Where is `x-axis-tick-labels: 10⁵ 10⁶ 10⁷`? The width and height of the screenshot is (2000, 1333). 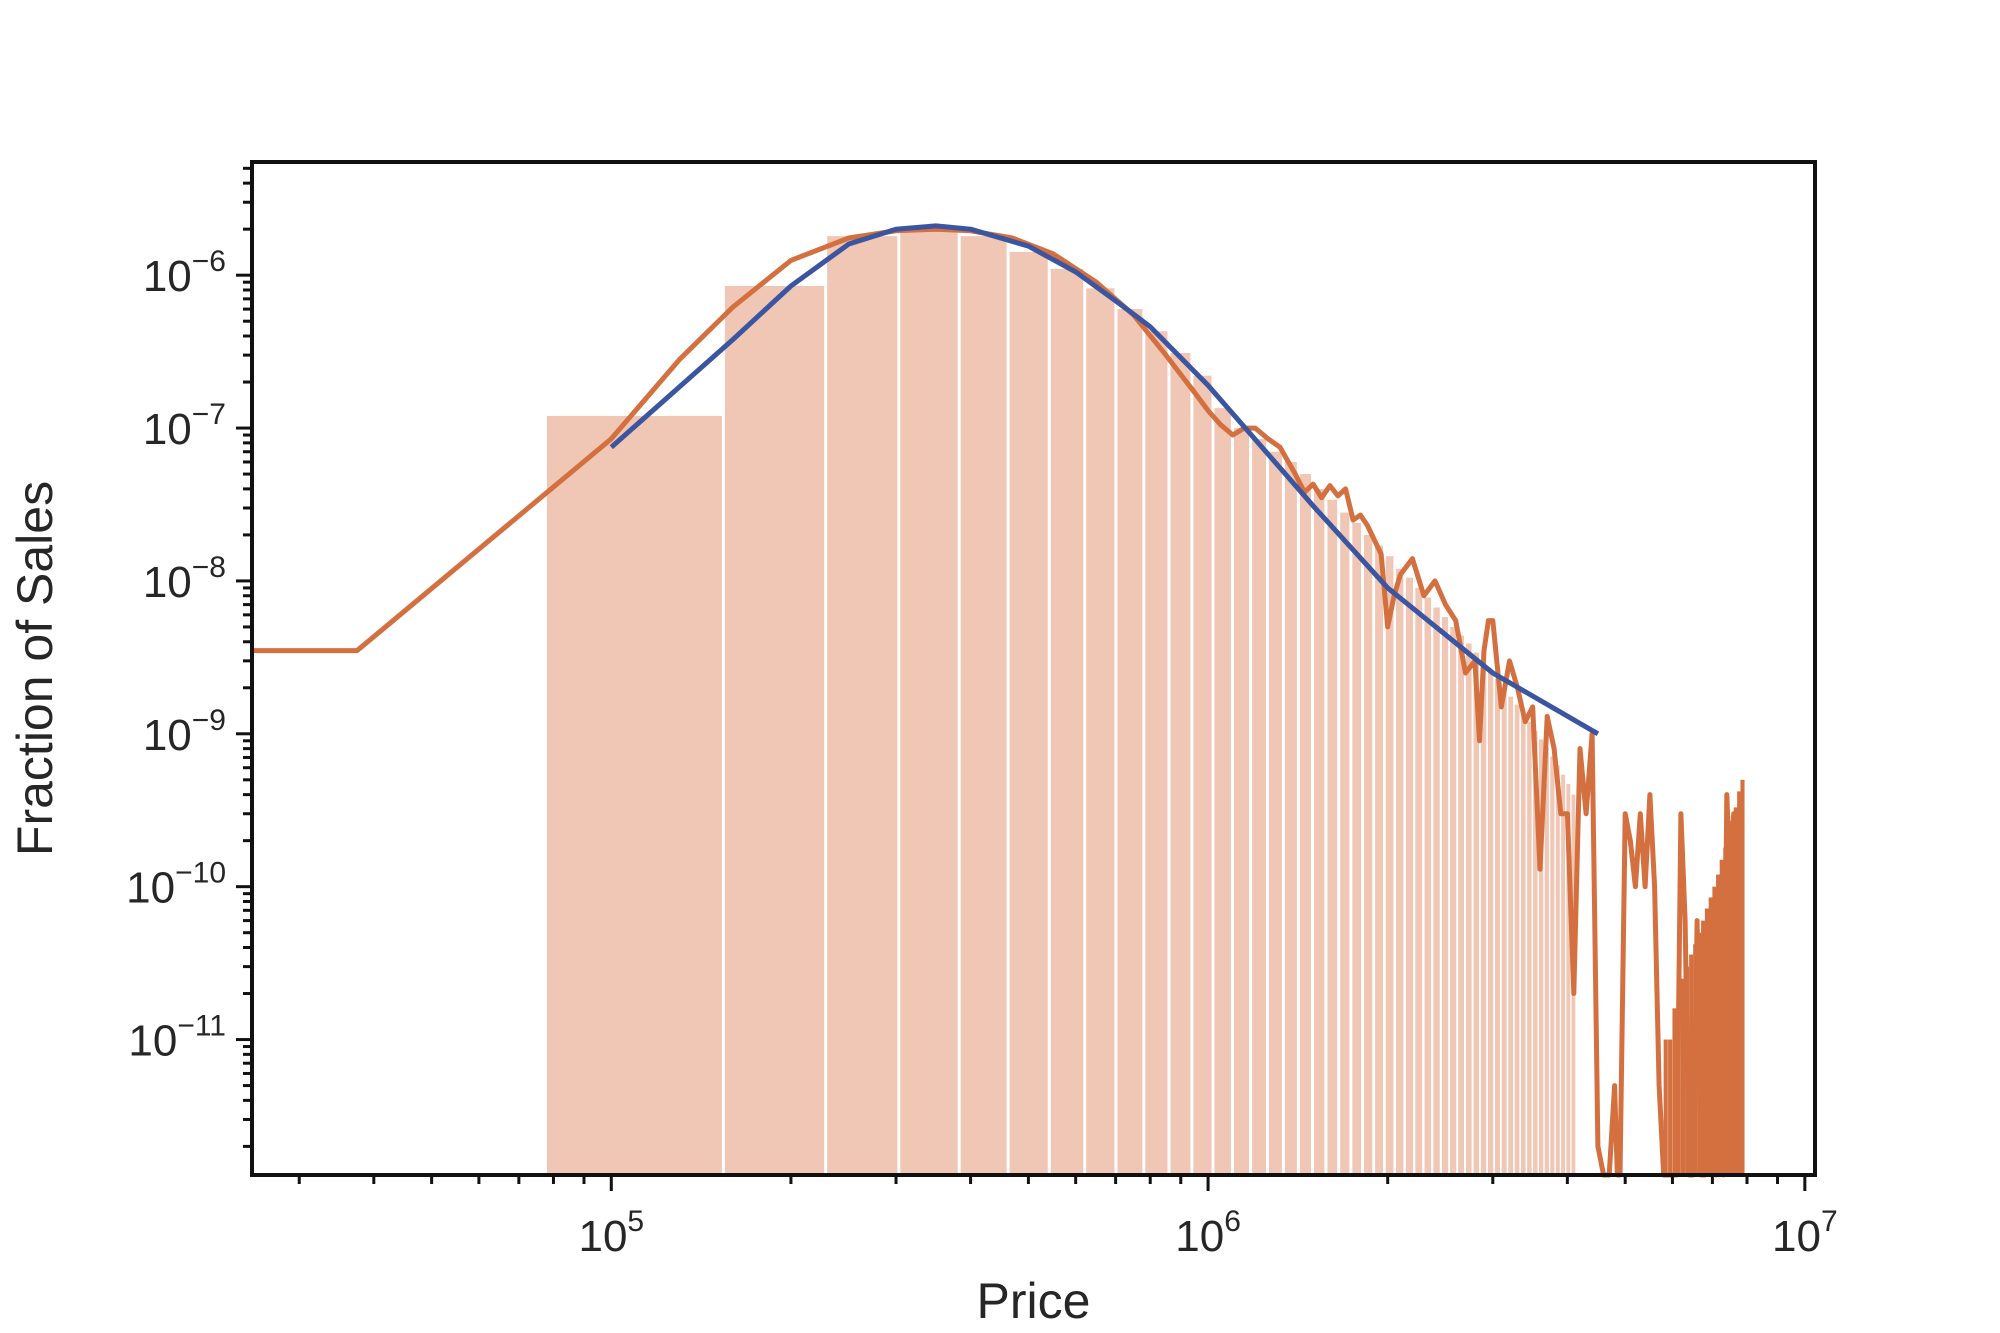
x-axis-tick-labels: 10⁵ 10⁶ 10⁷ is located at coordinates (1207, 1233).